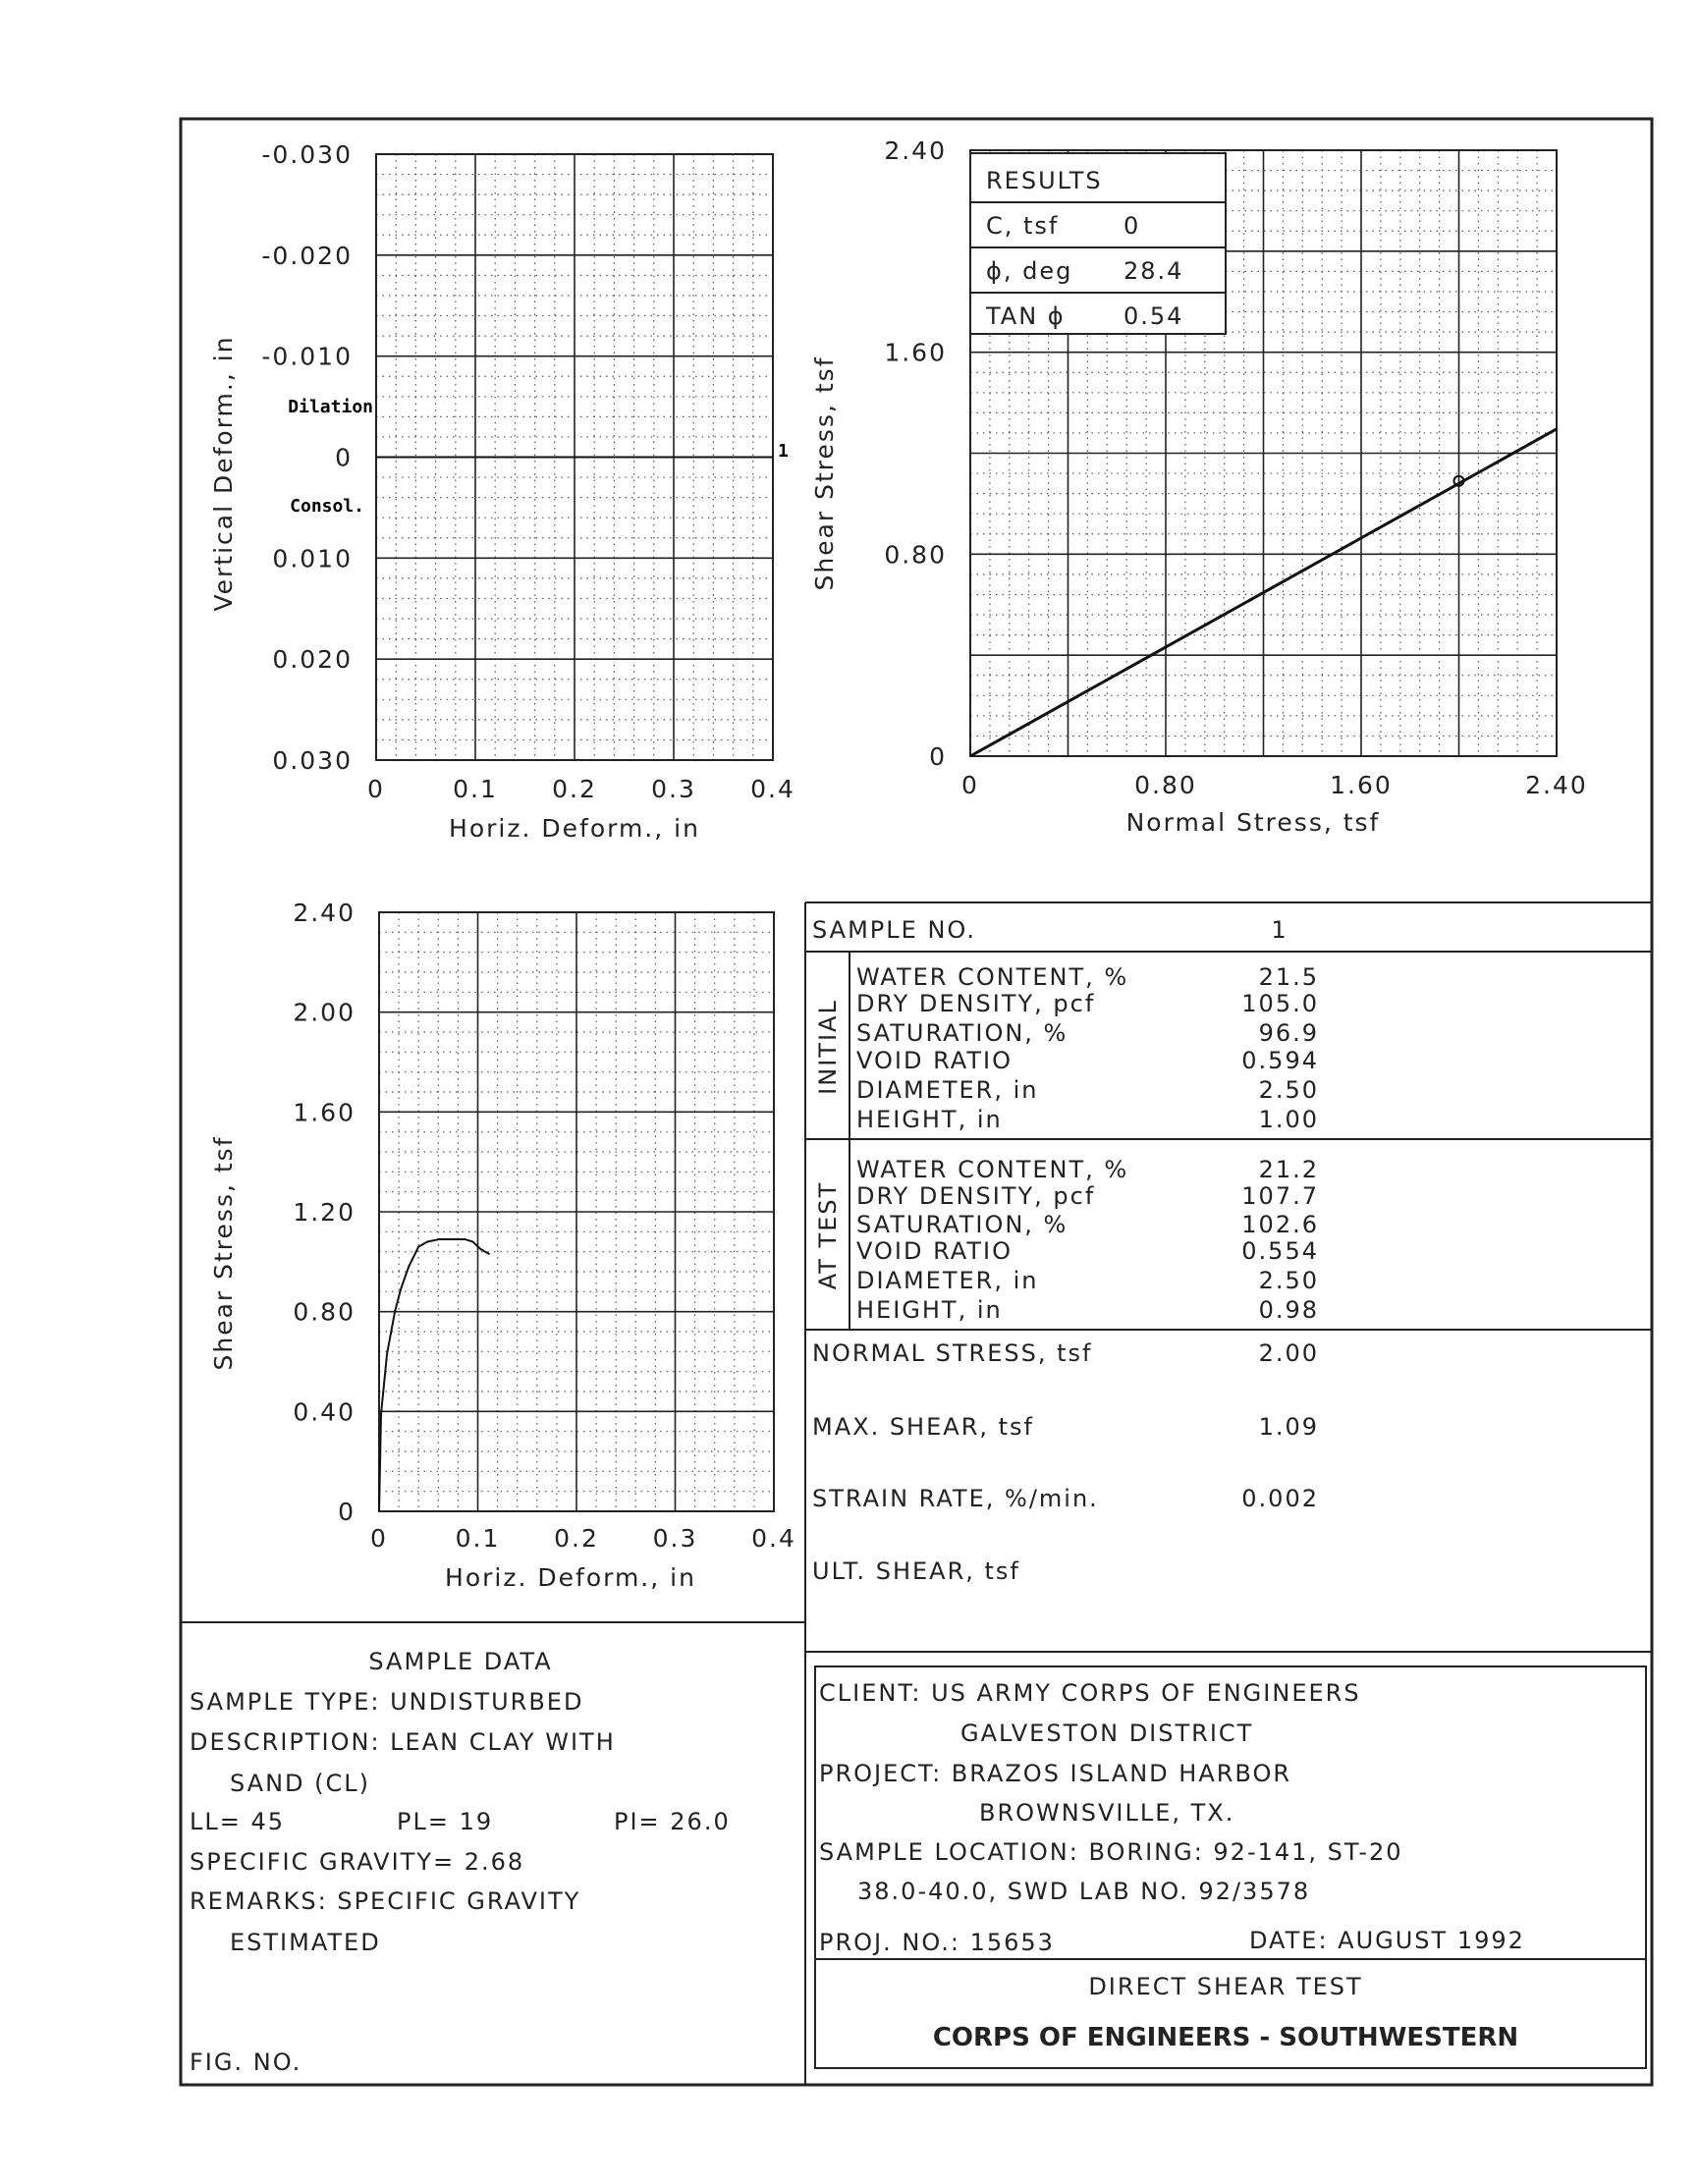  I want to click on results-c-value: 0, so click(1132, 226).